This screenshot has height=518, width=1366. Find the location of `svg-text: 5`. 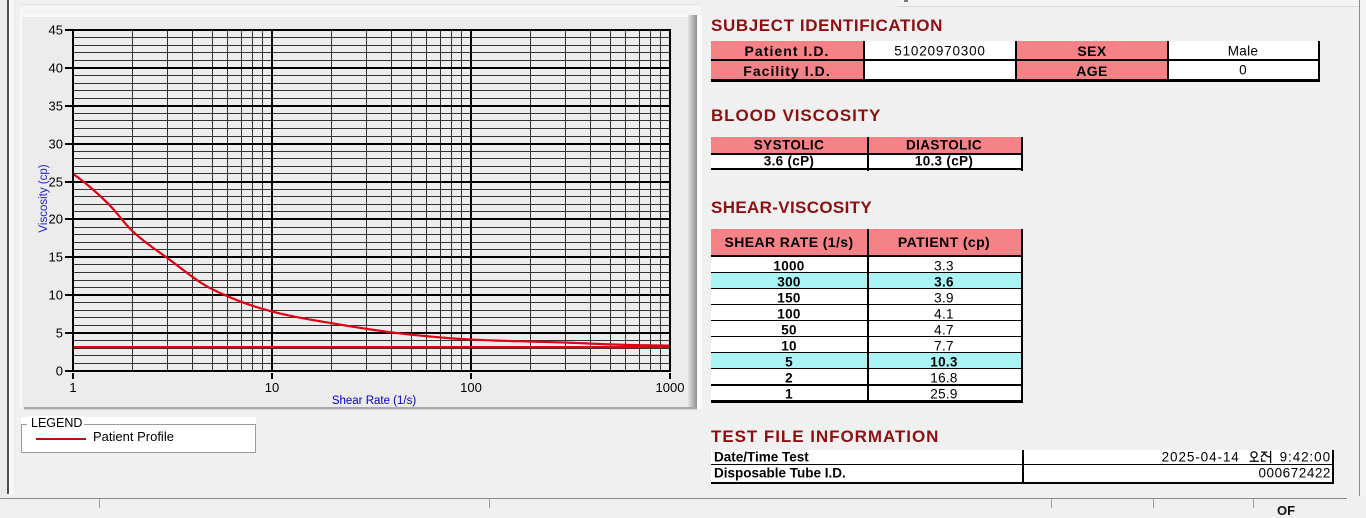

svg-text: 5 is located at coordinates (59, 333).